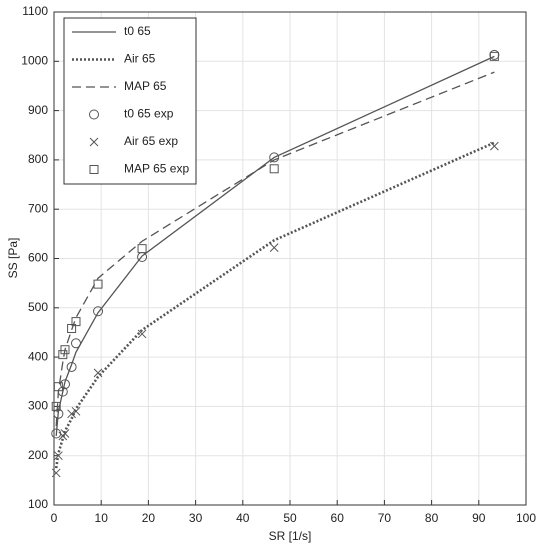 The image size is (543, 550). What do you see at coordinates (338, 518) in the screenshot?
I see `x-tick-label: 60` at bounding box center [338, 518].